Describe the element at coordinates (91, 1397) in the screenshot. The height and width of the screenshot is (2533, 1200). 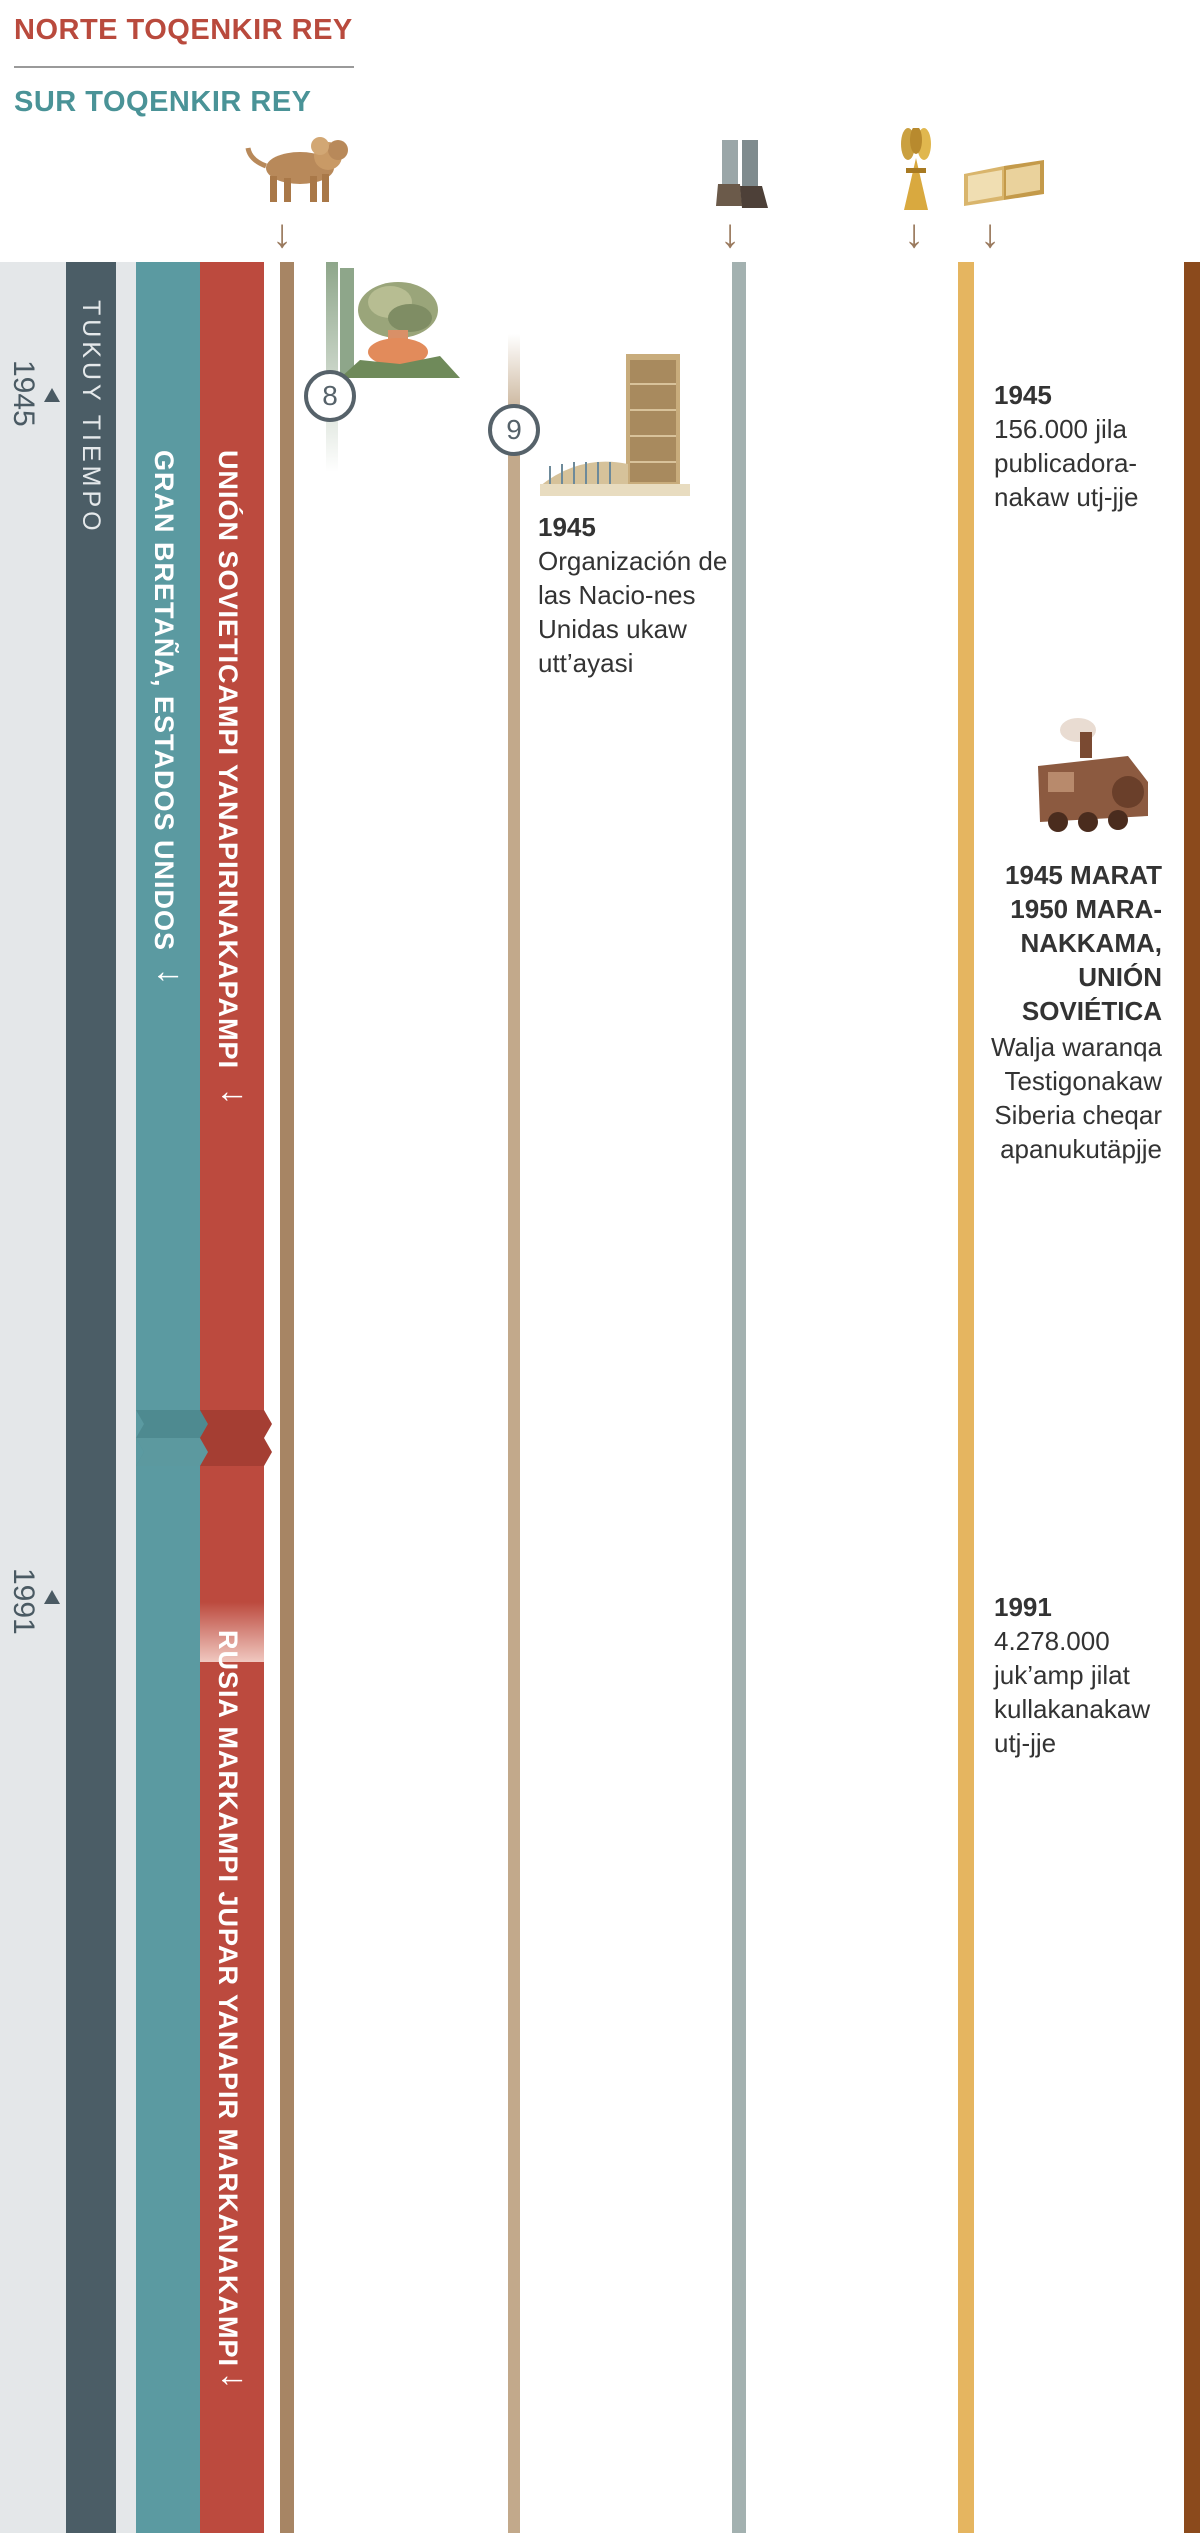
I see `timeline-axis-band` at that location.